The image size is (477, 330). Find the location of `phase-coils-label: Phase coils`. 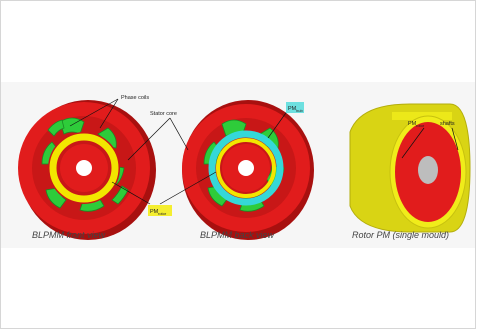

phase-coils-label: Phase coils is located at coordinates (135, 98).